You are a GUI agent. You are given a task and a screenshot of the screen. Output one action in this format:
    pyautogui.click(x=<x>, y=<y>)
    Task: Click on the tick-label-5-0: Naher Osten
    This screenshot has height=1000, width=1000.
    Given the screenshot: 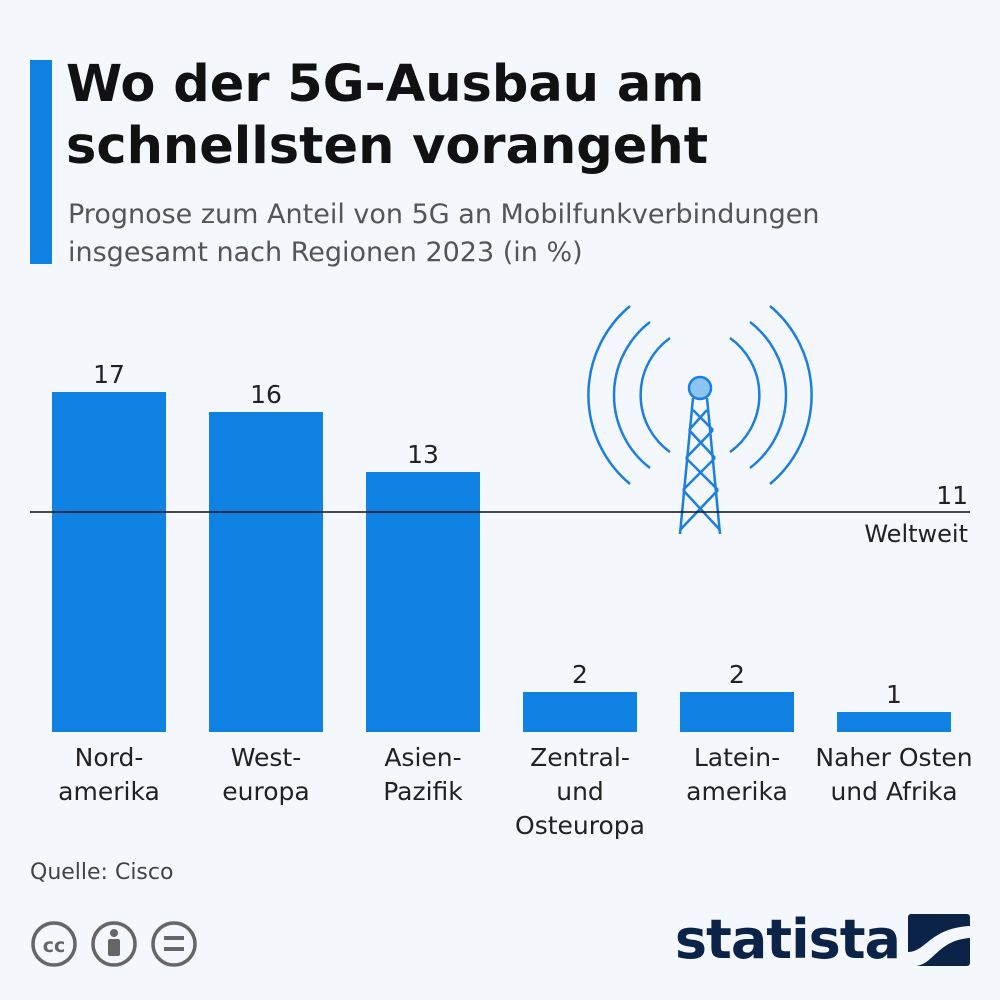 What is the action you would take?
    pyautogui.click(x=893, y=757)
    